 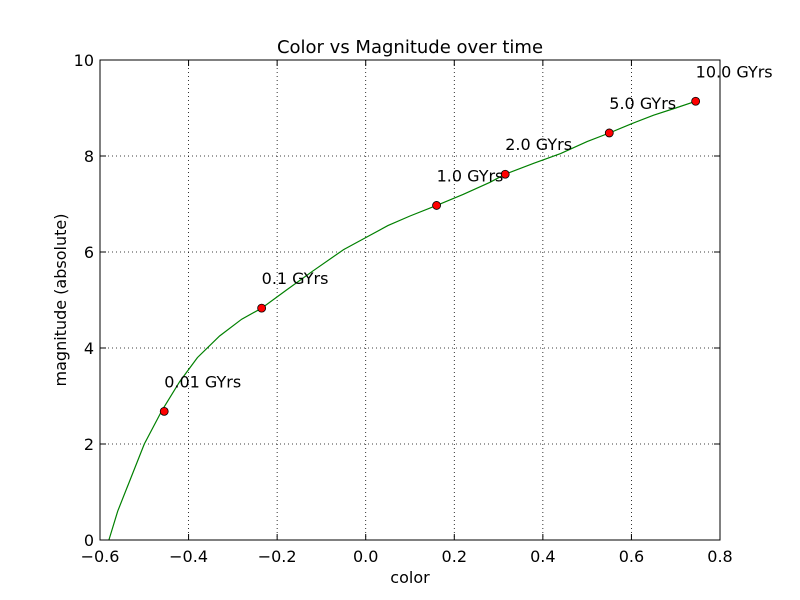 What do you see at coordinates (470, 175) in the screenshot?
I see `point-annotation: 1.0 GYrs` at bounding box center [470, 175].